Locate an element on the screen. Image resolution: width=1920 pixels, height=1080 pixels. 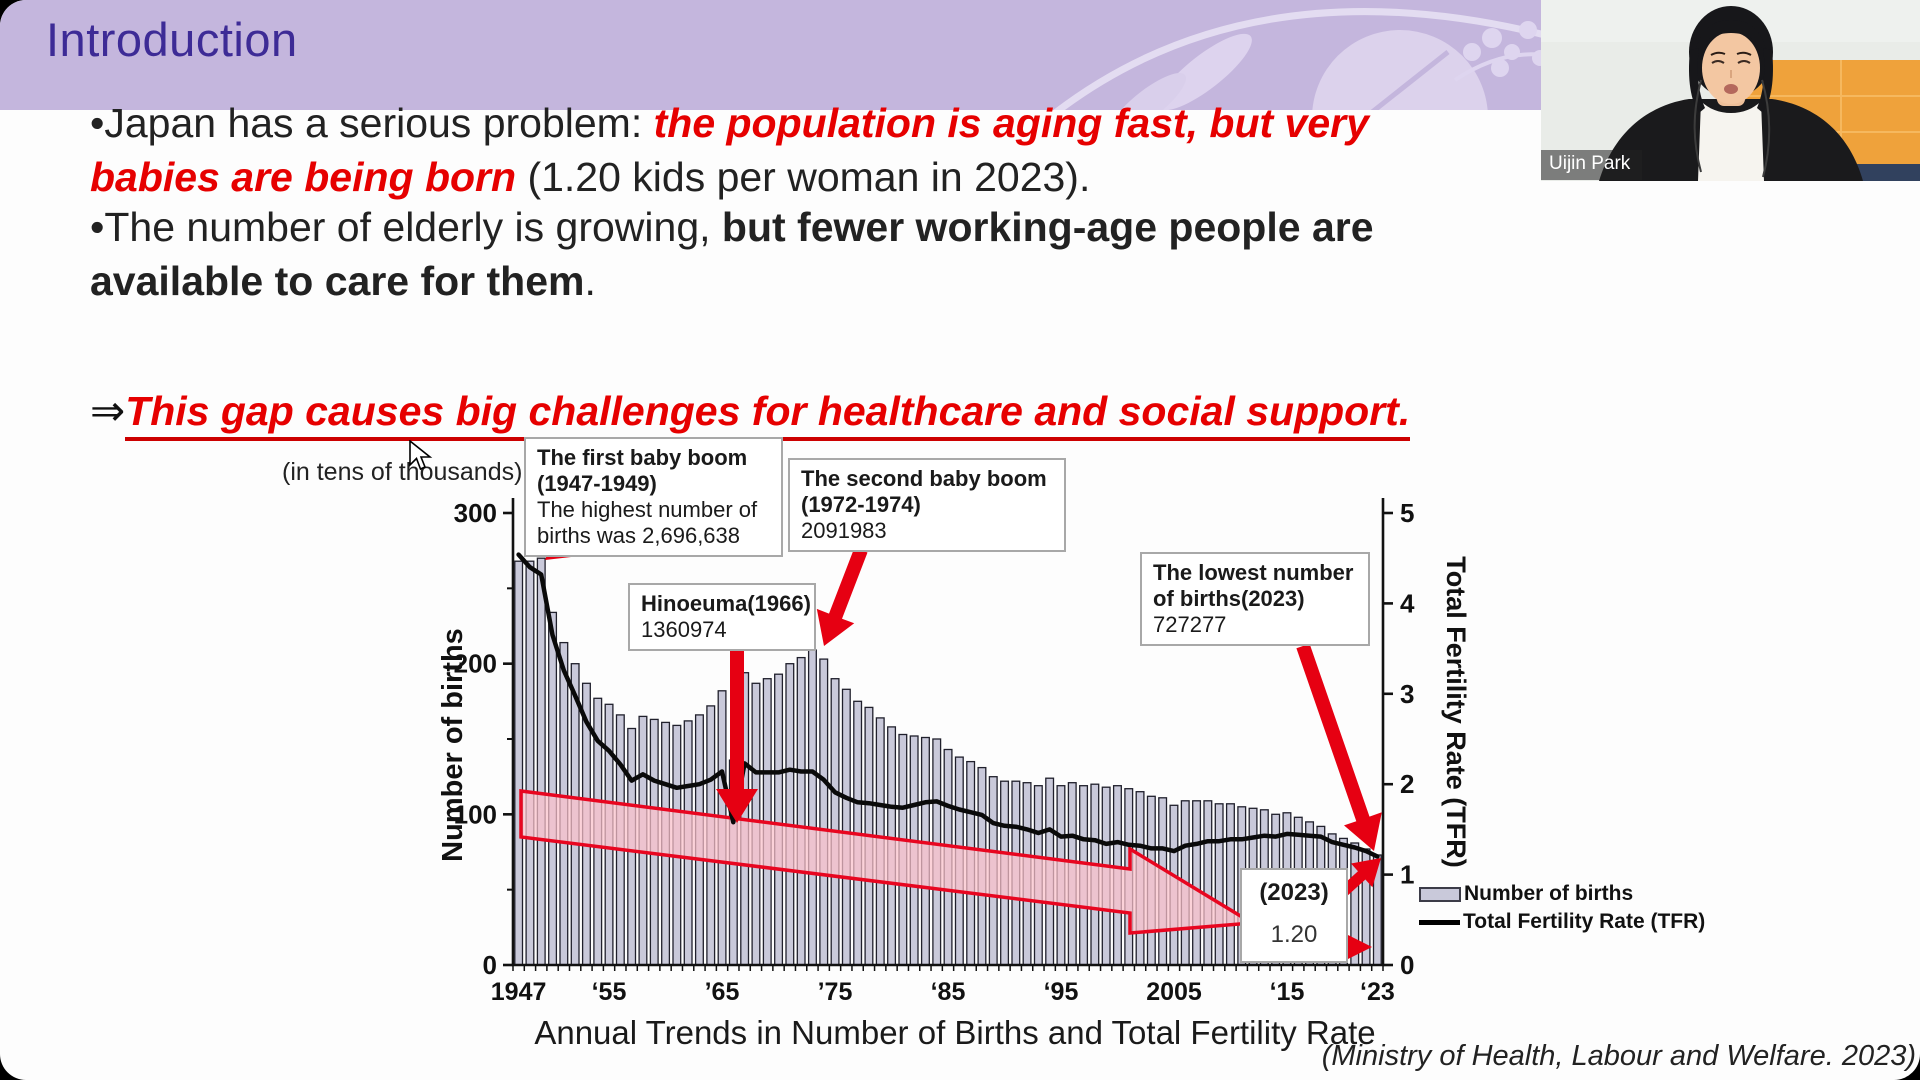
webcam-overlay: Uijin Park is located at coordinates (1730, 90).